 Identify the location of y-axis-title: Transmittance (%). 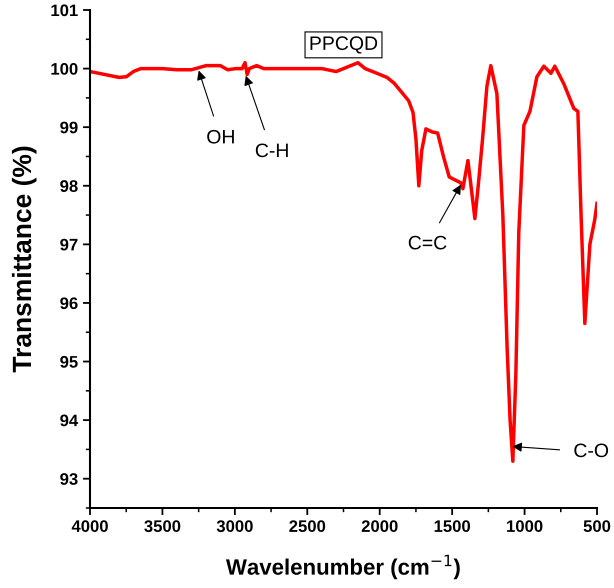
(24, 259).